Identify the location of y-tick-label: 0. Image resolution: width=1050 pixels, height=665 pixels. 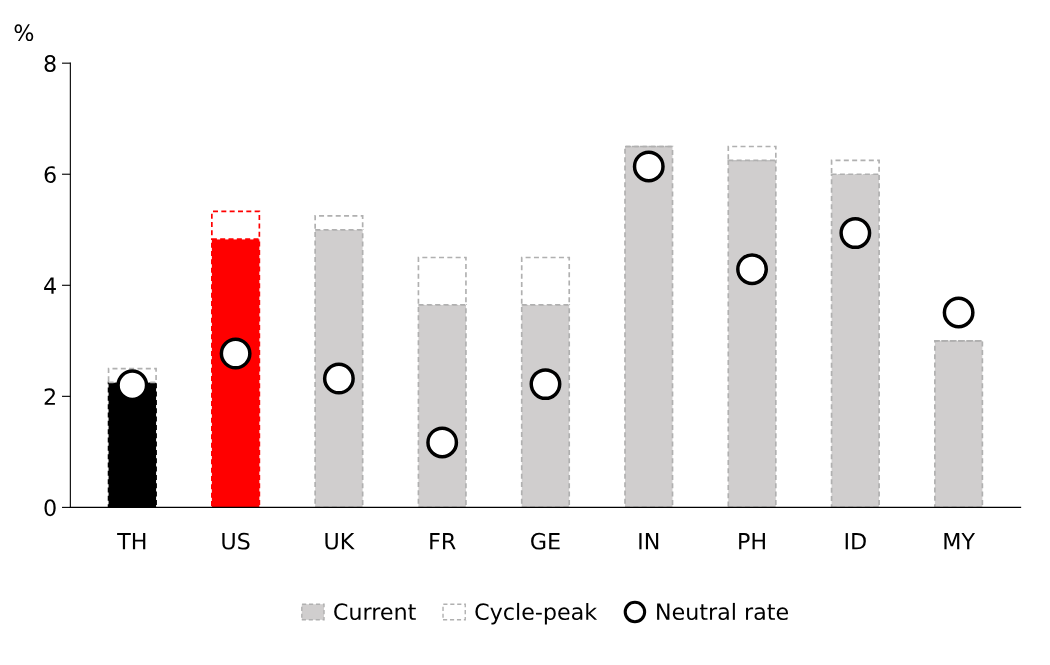
(50, 508).